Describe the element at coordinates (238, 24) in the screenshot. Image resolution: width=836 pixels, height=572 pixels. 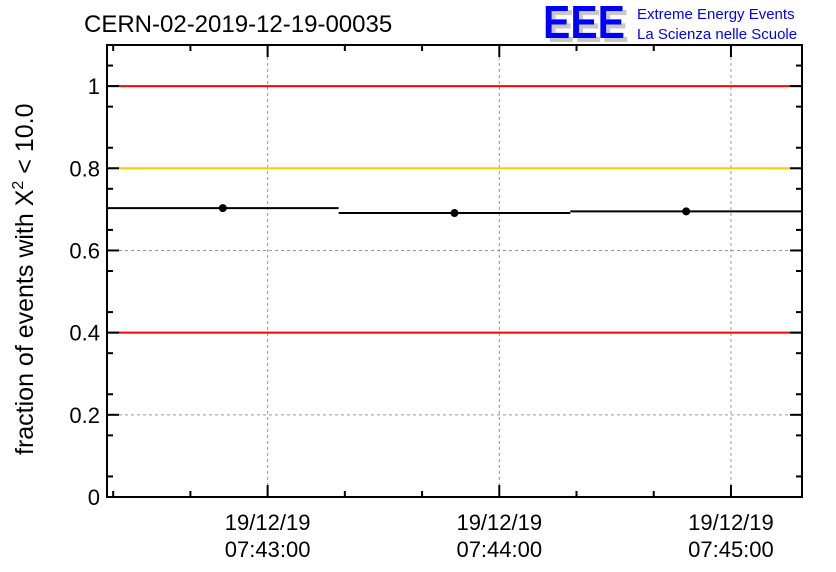
I see `chart-title: CERN-02-2019-12-19-00035` at that location.